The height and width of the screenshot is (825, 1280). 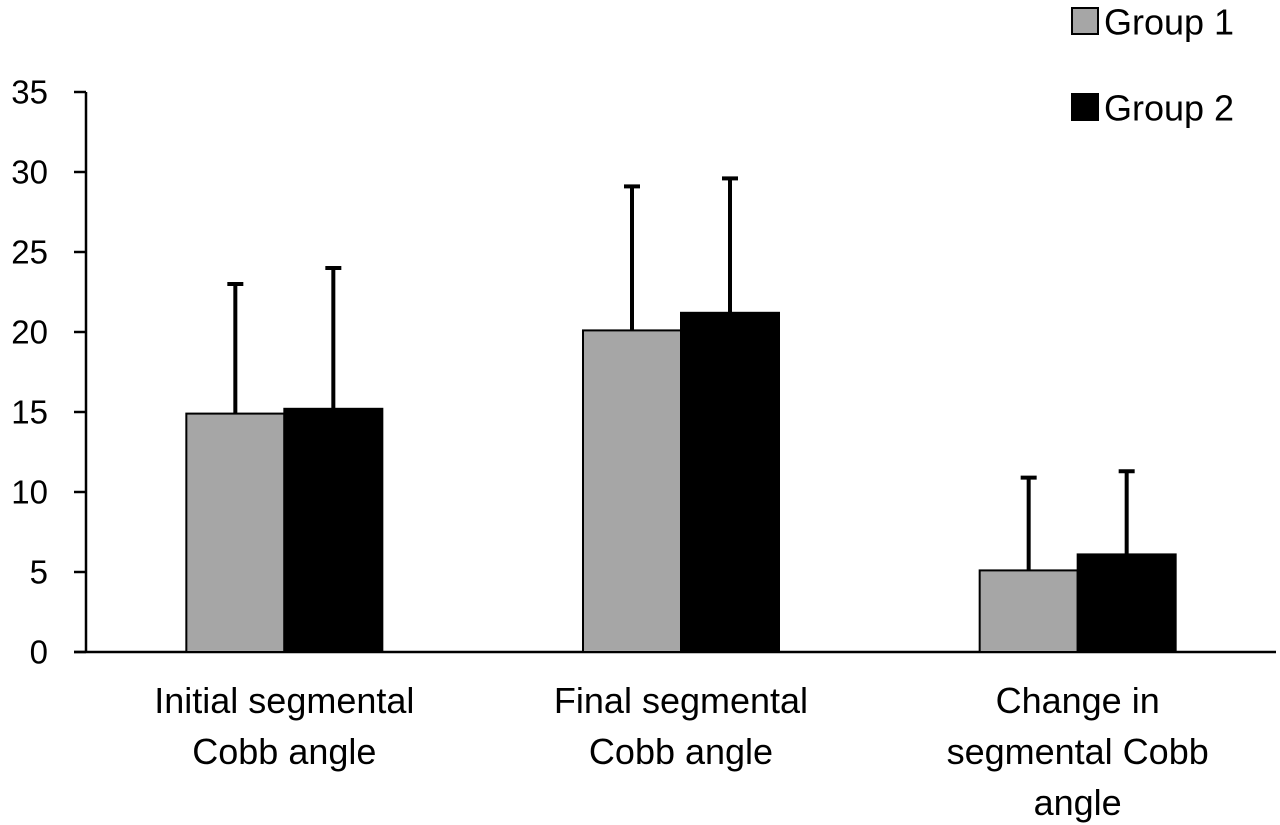 I want to click on legend: Group 1 Group 2, so click(x=1152, y=65).